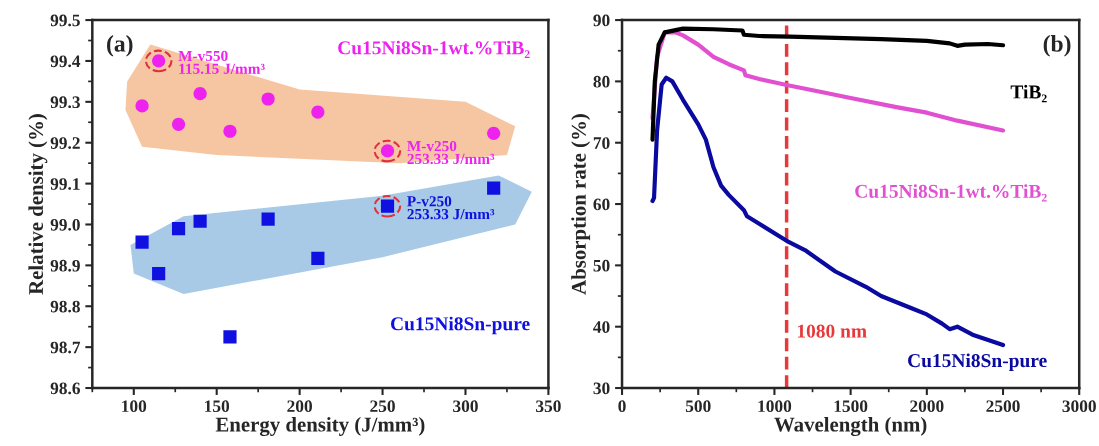 This screenshot has height=446, width=1099. I want to click on x-tick-label: 250, so click(382, 406).